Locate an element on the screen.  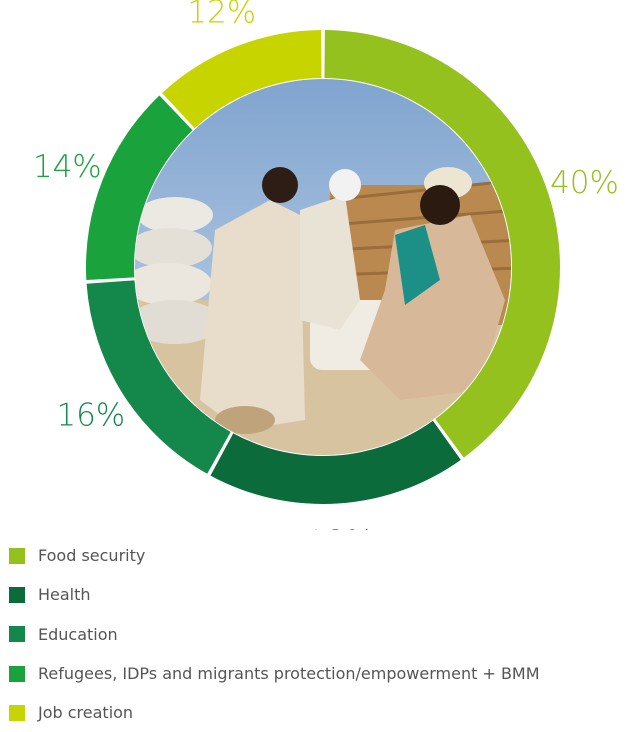
slice-label-1: 18% is located at coordinates (340, 527).